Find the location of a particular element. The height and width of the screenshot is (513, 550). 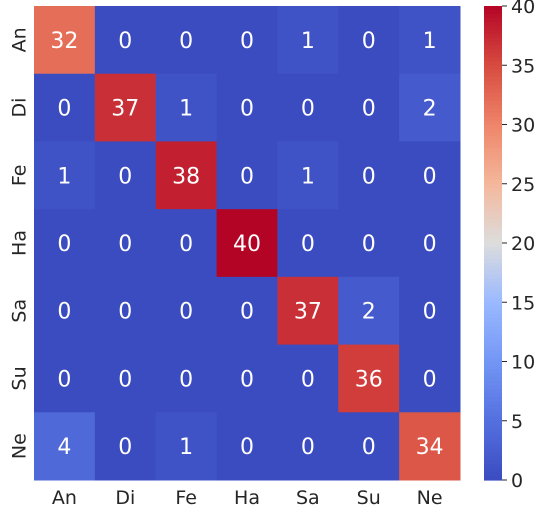

heatmap-cell-an-sa is located at coordinates (308, 40).